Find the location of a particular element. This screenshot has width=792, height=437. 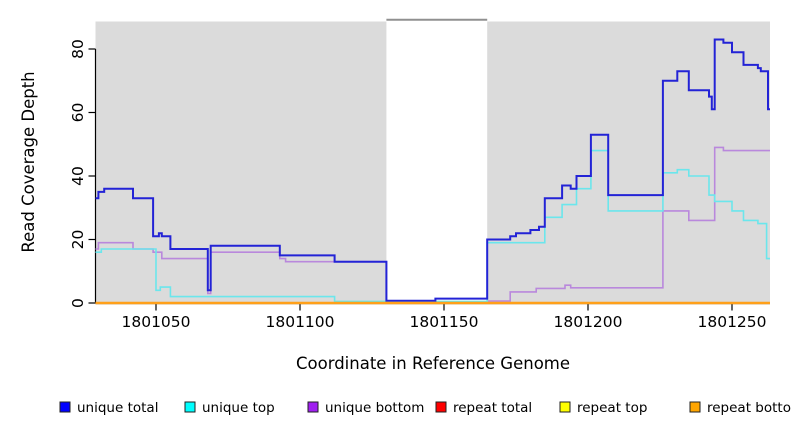

y-tick-label: 20 is located at coordinates (78, 240).